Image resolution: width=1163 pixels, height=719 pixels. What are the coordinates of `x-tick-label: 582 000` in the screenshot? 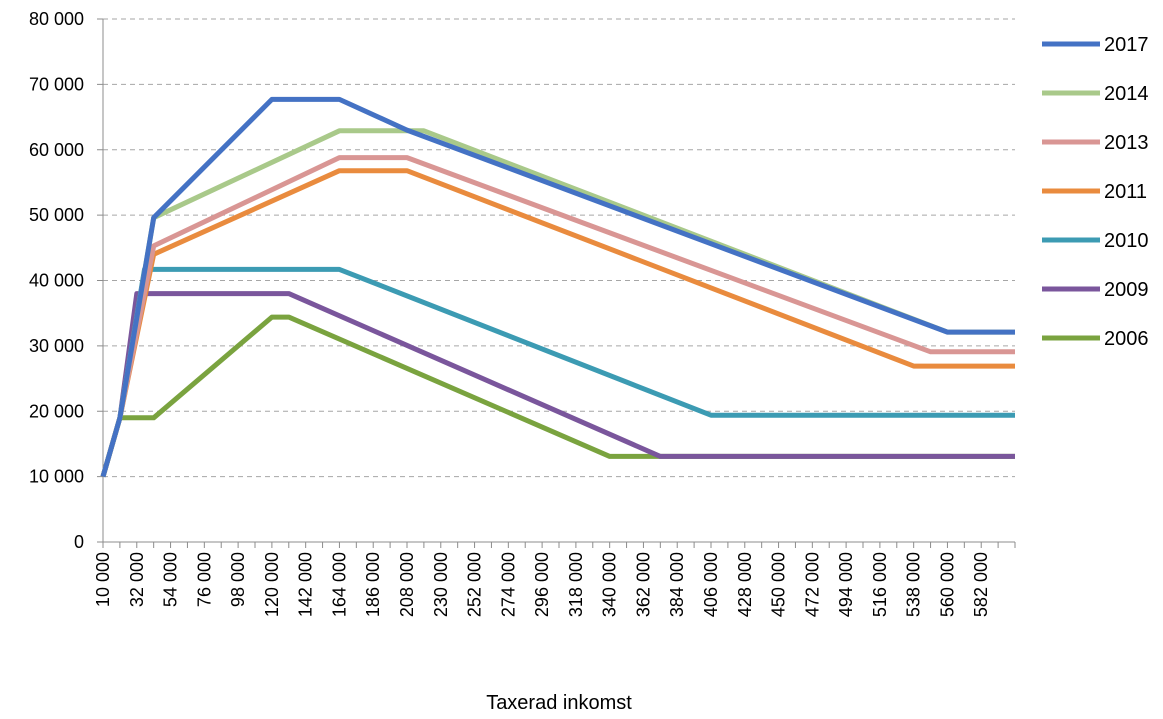 It's located at (981, 584).